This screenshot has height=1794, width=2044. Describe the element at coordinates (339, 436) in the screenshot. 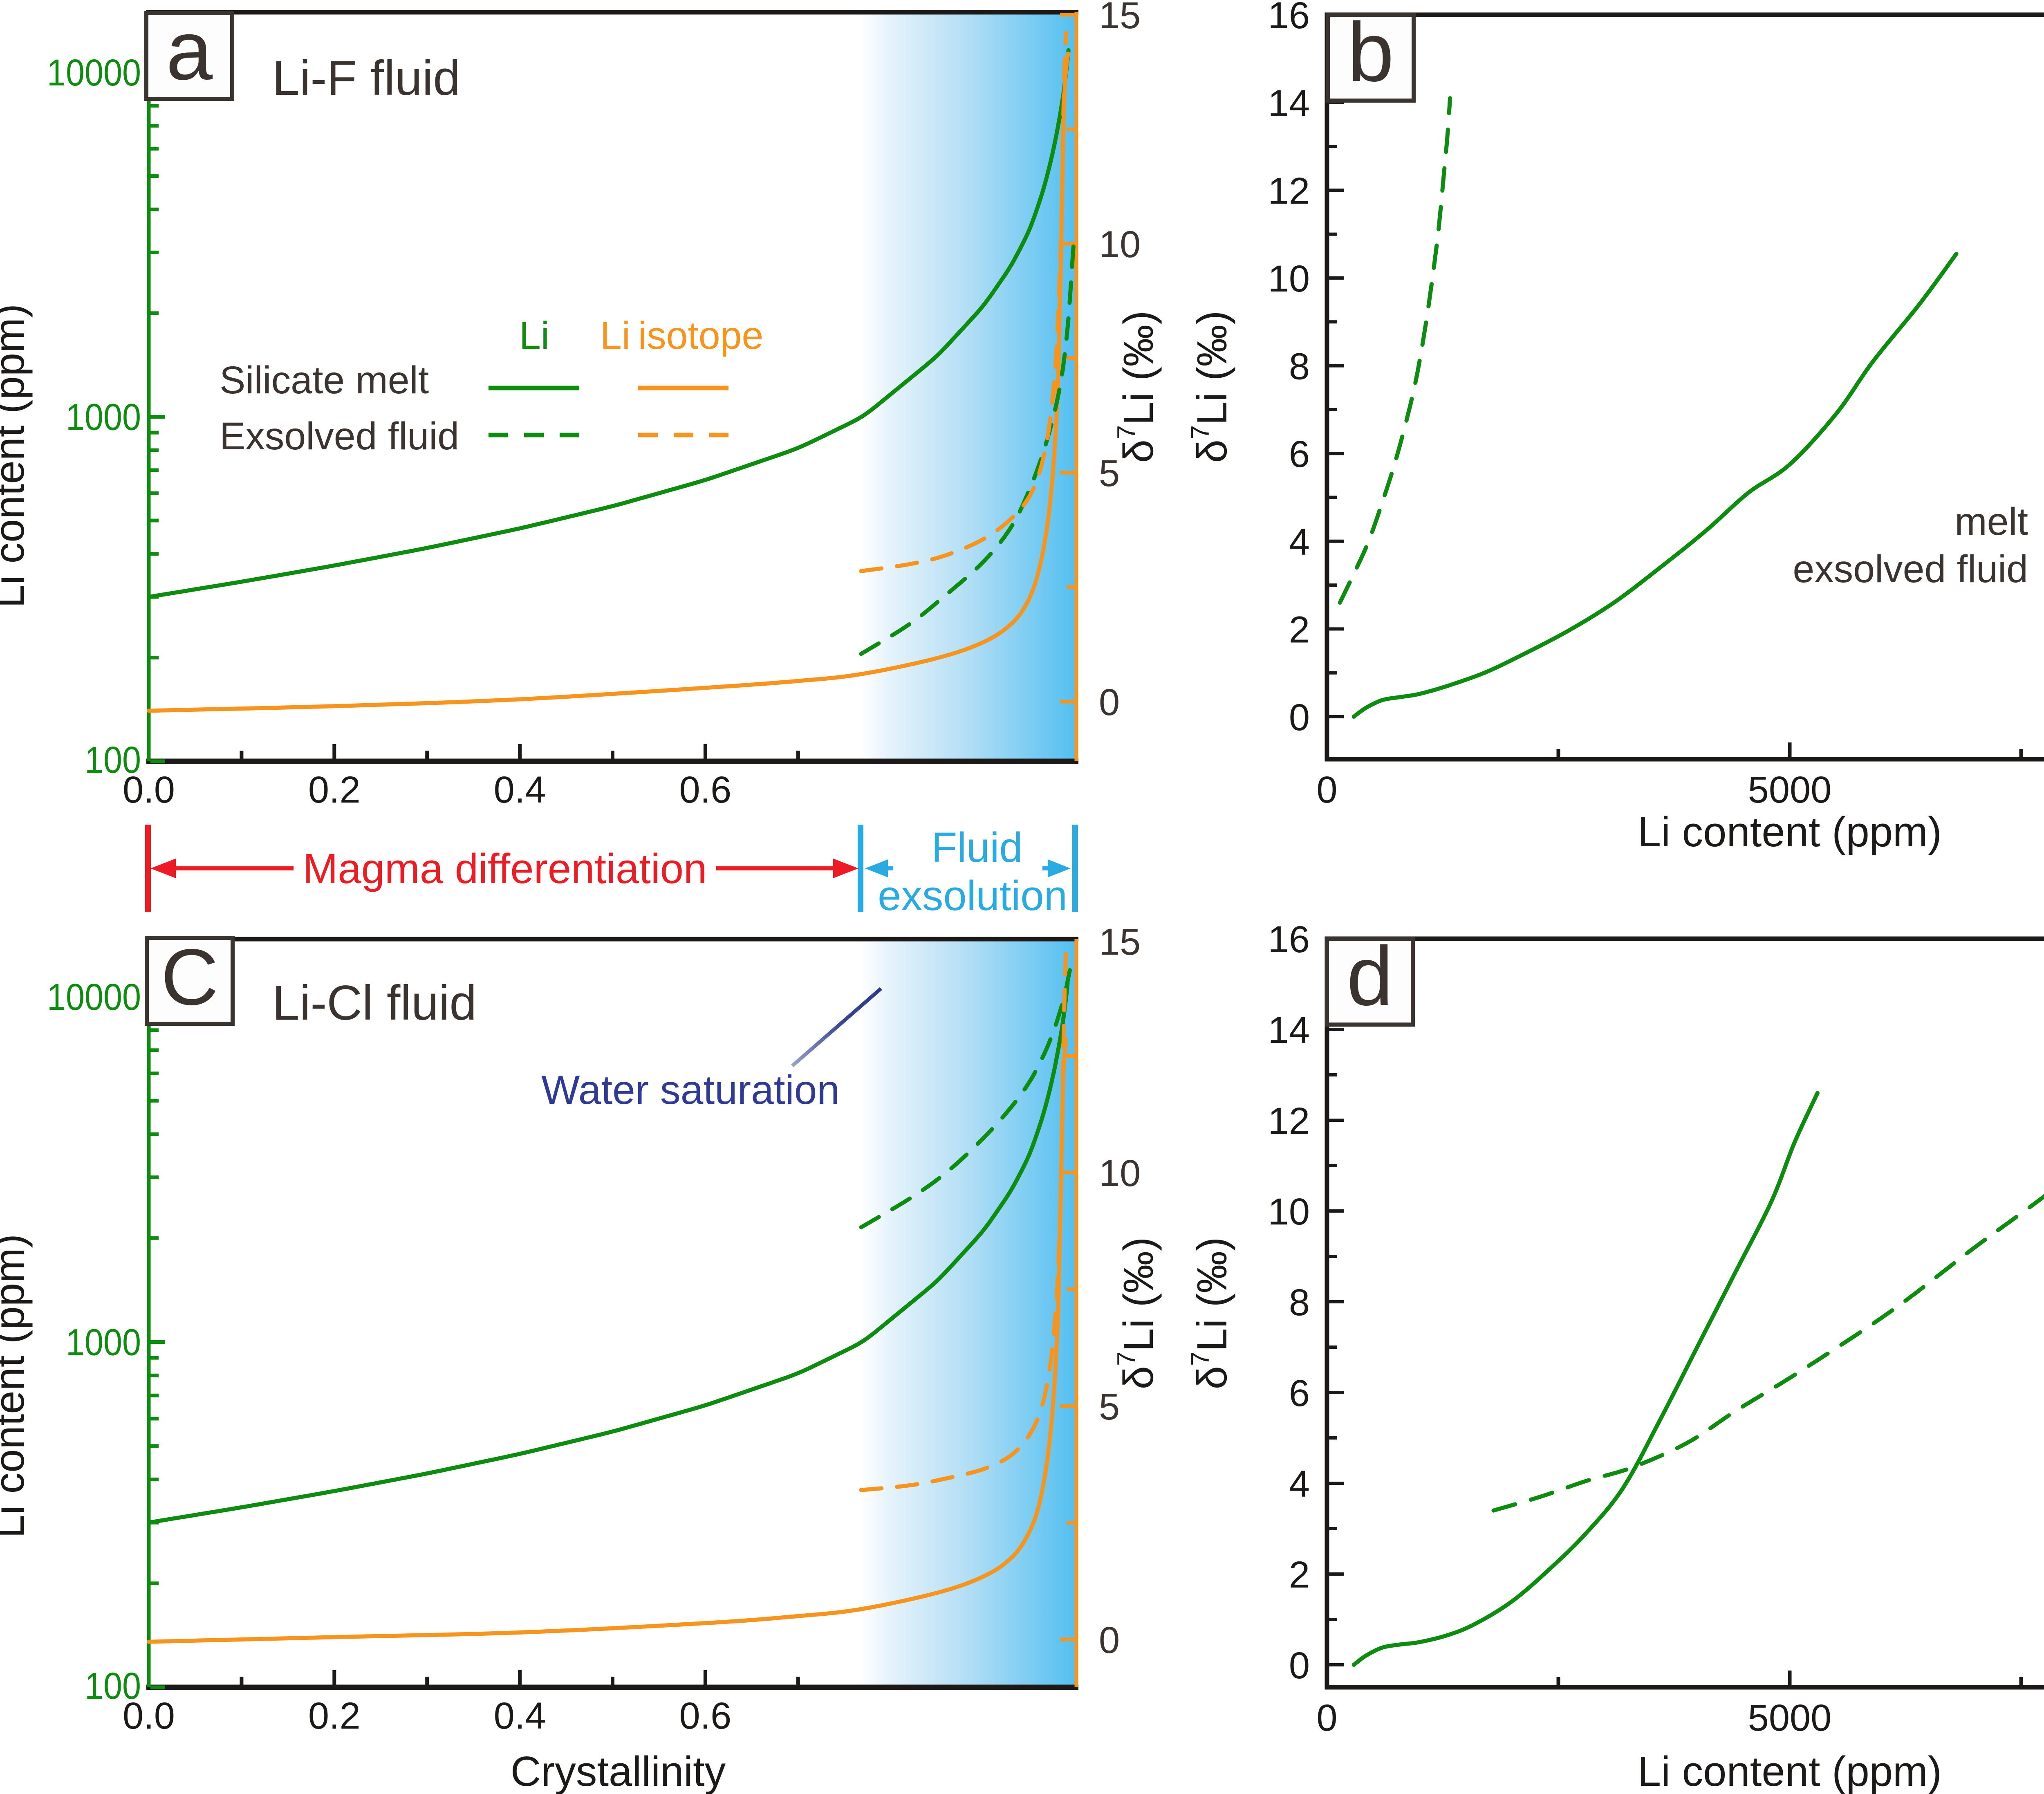

I see `svg-text: Exsolved fluid` at that location.